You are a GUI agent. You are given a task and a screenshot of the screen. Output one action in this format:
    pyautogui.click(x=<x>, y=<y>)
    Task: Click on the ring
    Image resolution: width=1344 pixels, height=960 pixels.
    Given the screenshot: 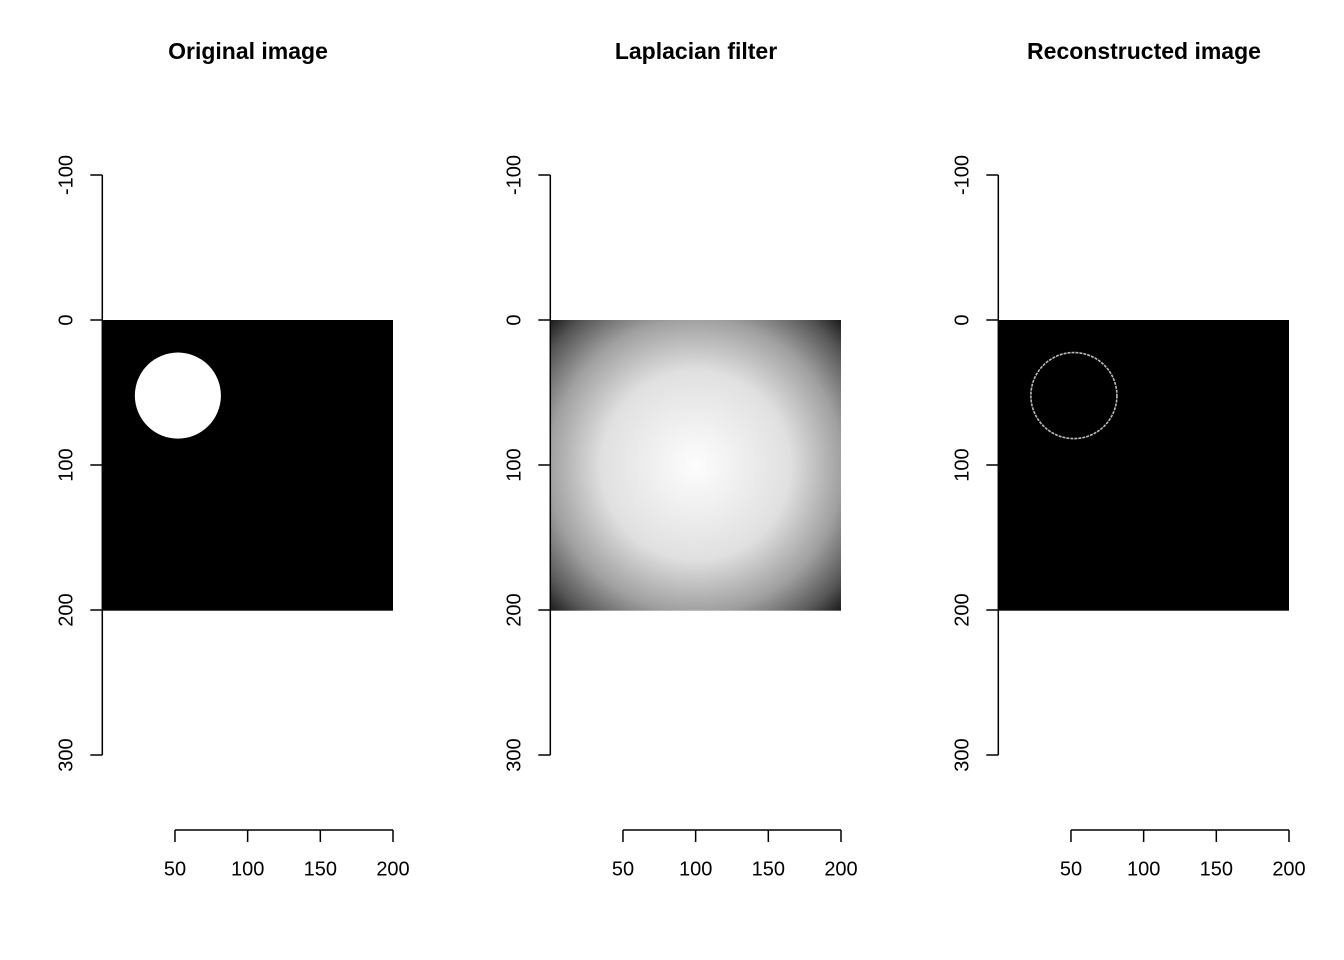 What is the action you would take?
    pyautogui.click(x=1074, y=395)
    